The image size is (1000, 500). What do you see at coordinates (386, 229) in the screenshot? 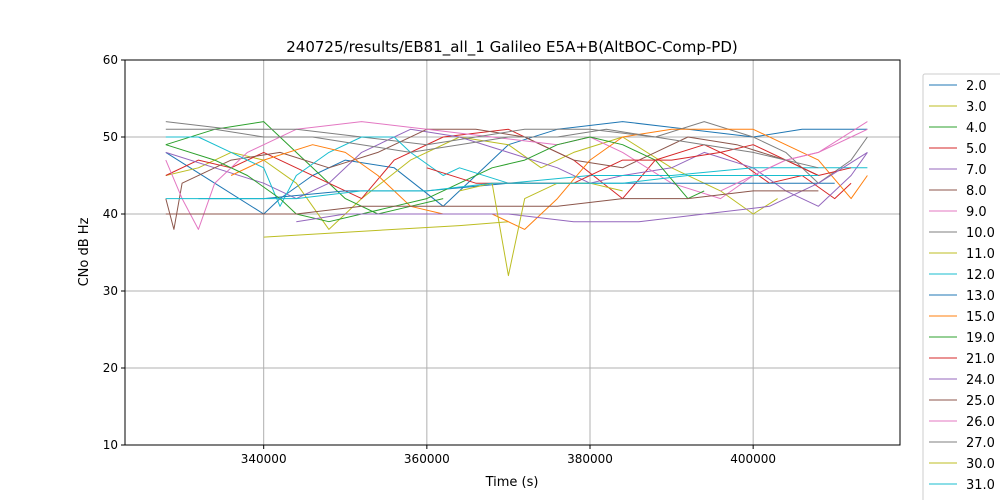
I see `series-line-11.0` at bounding box center [386, 229].